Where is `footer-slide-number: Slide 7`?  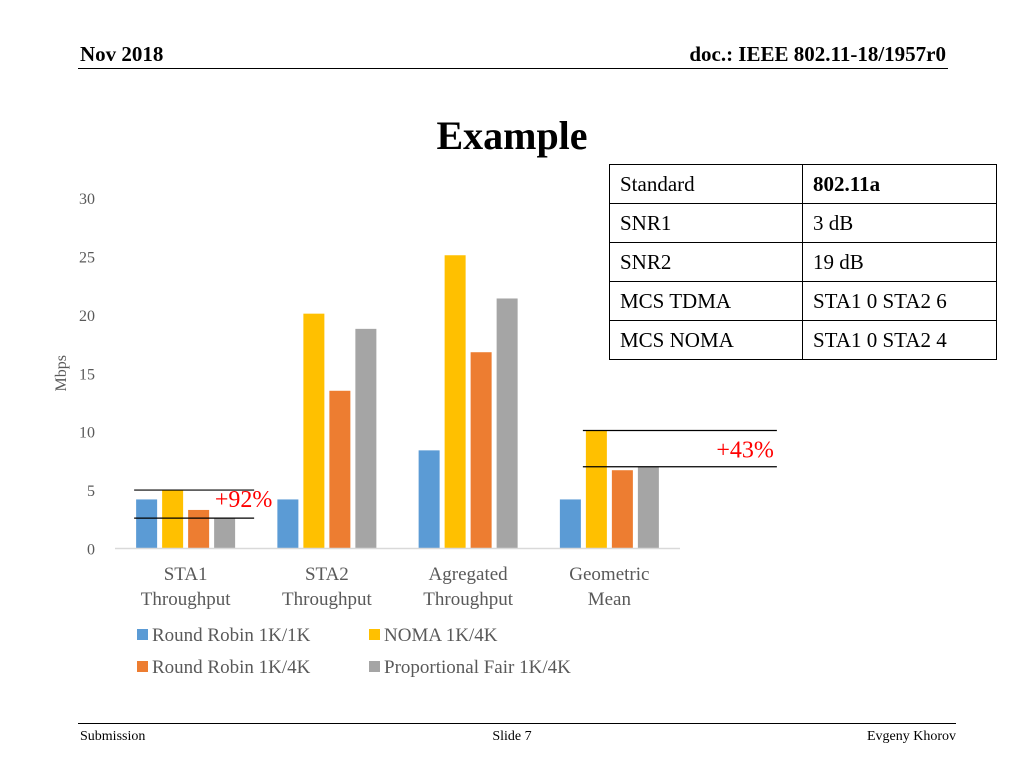 footer-slide-number: Slide 7 is located at coordinates (512, 736).